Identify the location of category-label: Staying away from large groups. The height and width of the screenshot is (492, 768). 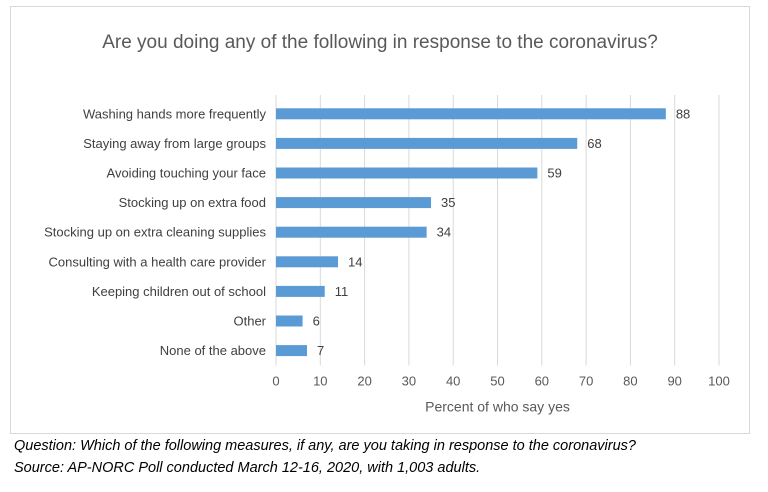
(174, 143).